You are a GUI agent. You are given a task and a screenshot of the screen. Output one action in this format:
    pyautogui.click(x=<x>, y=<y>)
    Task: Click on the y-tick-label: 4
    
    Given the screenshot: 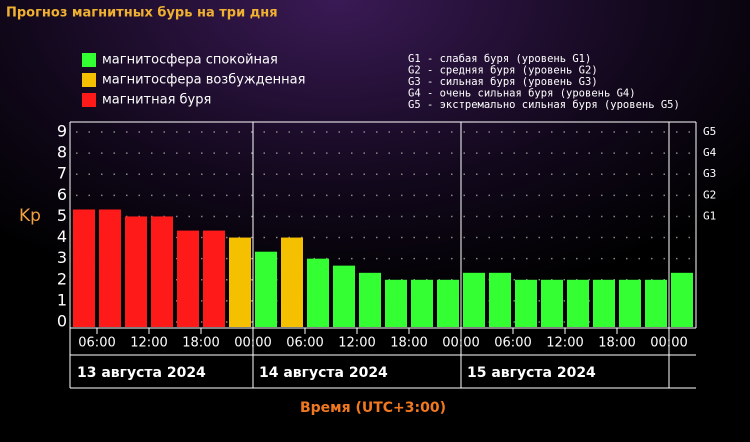 What is the action you would take?
    pyautogui.click(x=62, y=236)
    